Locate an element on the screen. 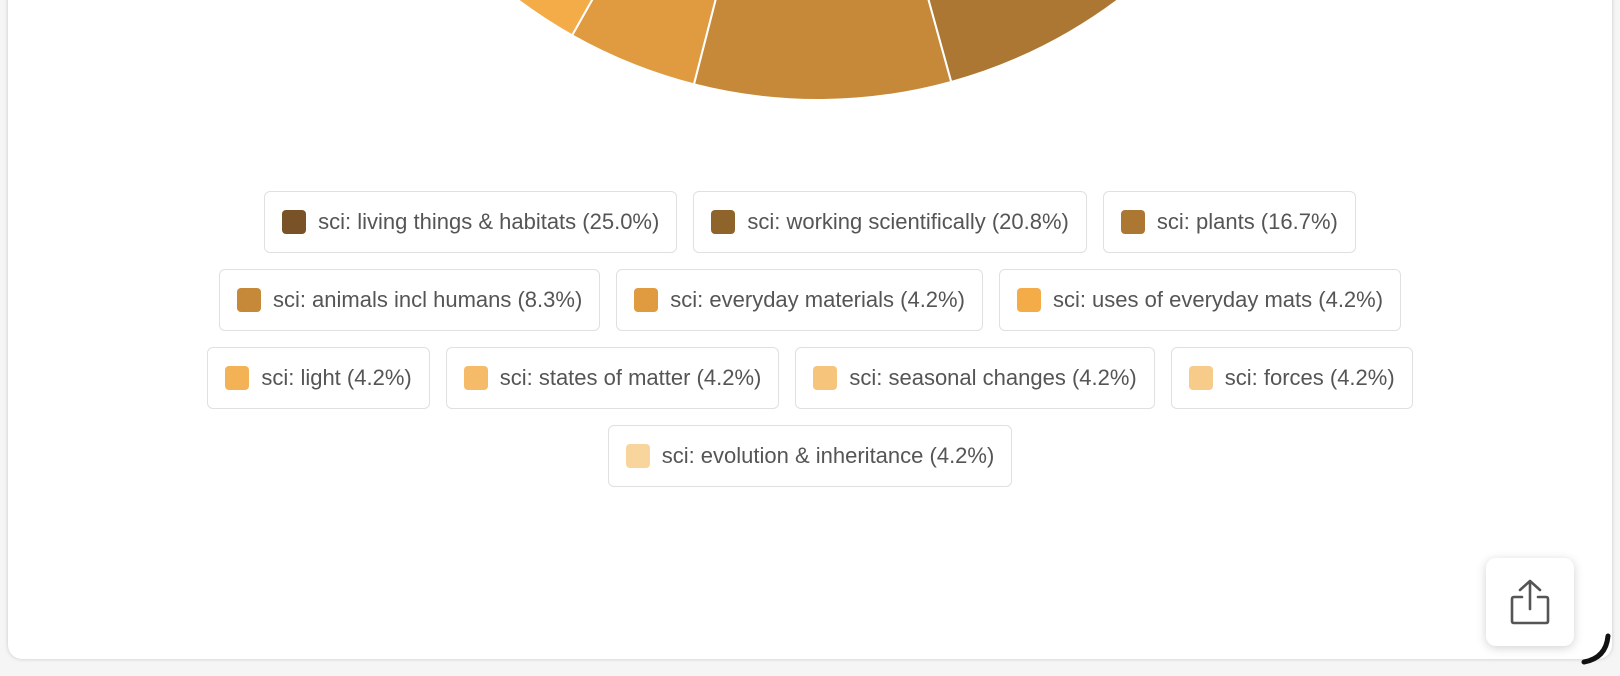 The image size is (1620, 676). legend-item: sci: plants (16.7%) is located at coordinates (1229, 222).